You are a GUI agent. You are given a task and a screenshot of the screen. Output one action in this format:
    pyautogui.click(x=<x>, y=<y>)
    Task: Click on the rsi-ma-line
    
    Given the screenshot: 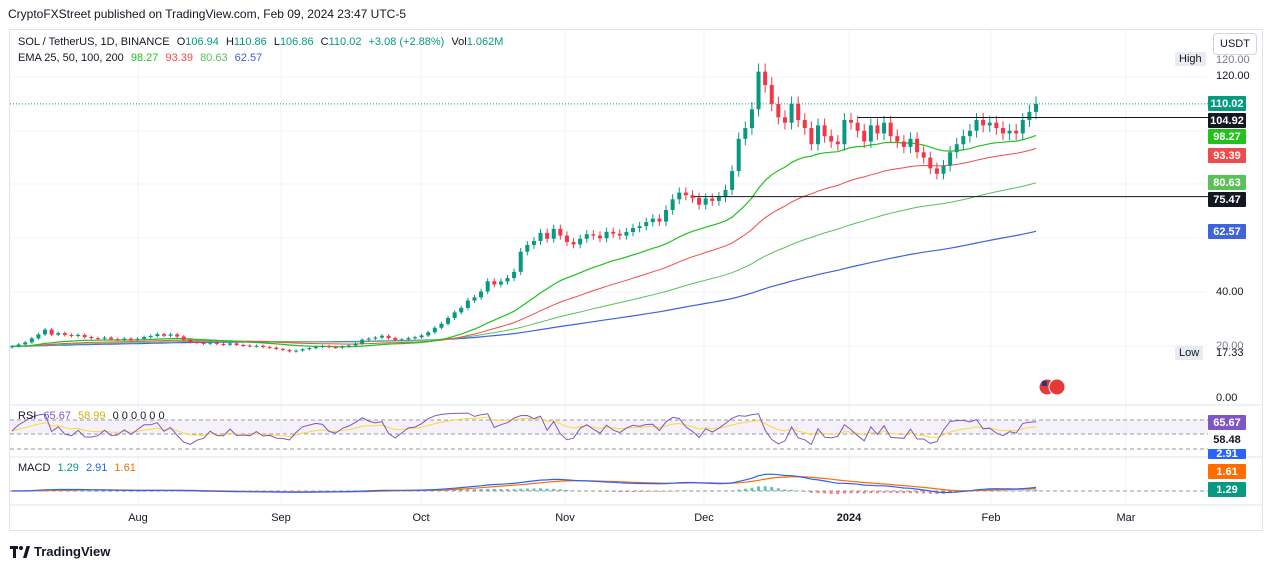 What is the action you would take?
    pyautogui.click(x=524, y=427)
    